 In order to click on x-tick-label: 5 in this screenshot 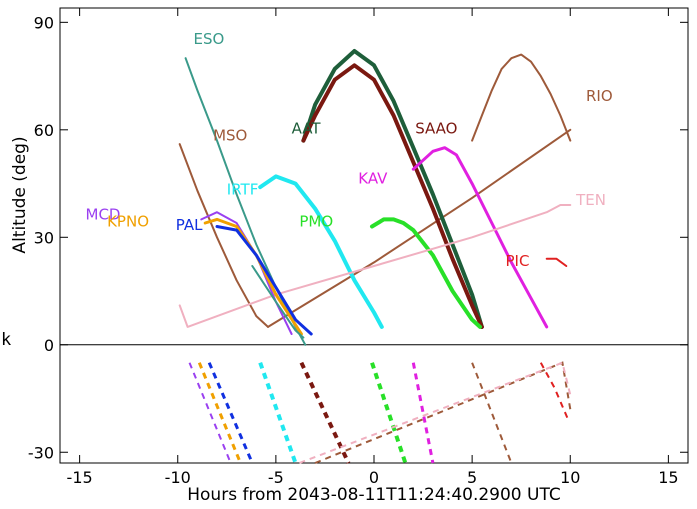, I will do `click(472, 477)`.